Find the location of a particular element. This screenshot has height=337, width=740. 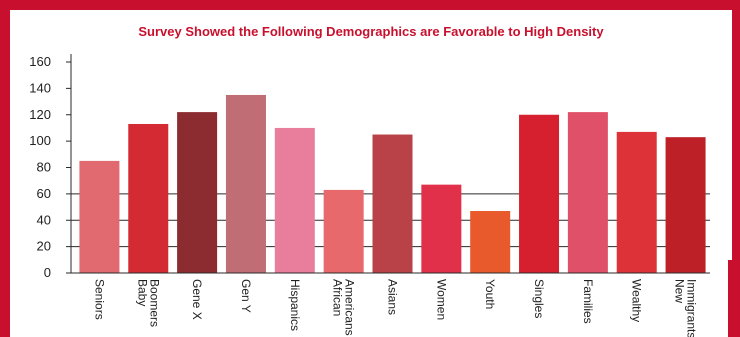

x-tick-label: Families is located at coordinates (588, 301).